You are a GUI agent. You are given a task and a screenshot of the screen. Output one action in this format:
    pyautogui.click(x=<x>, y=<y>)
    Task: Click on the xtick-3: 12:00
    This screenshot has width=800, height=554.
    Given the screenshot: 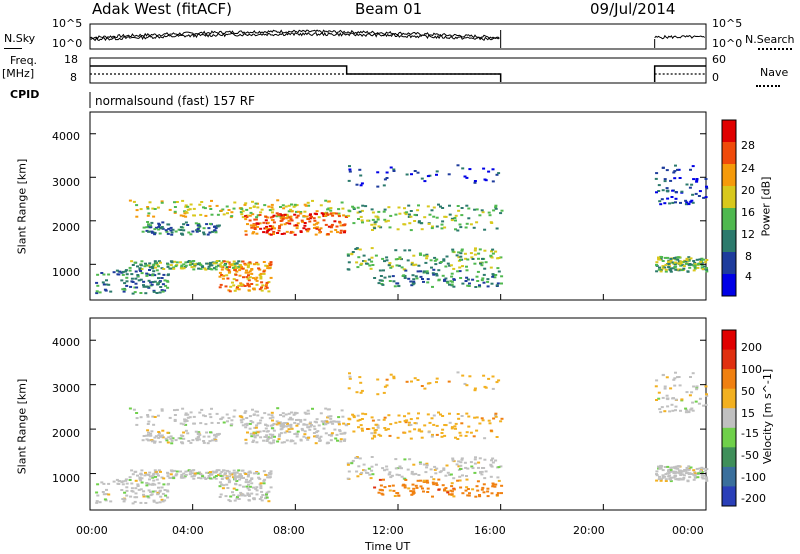 What is the action you would take?
    pyautogui.click(x=388, y=530)
    